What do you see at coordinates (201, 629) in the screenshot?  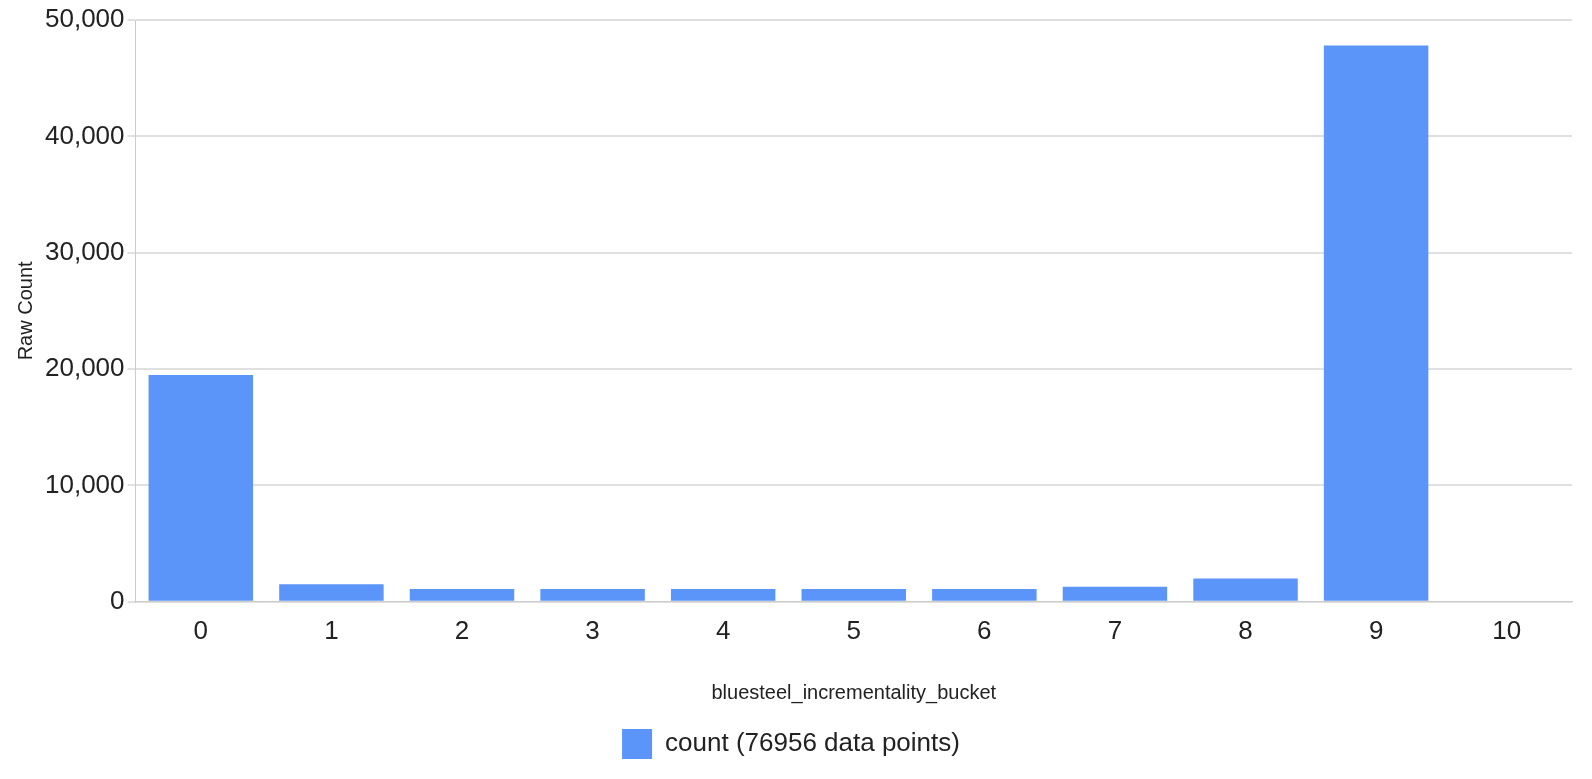 I see `x-tick-label: 0` at bounding box center [201, 629].